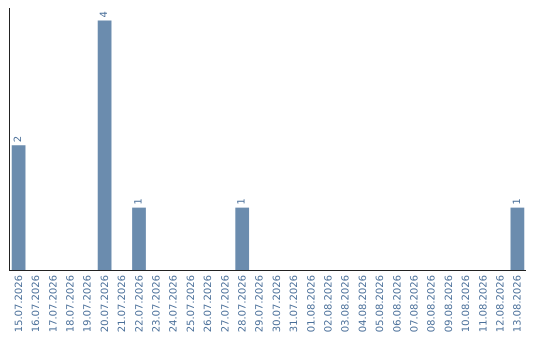 The image size is (540, 340). What do you see at coordinates (70, 303) in the screenshot?
I see `x-tick-label: 18.07.2026` at bounding box center [70, 303].